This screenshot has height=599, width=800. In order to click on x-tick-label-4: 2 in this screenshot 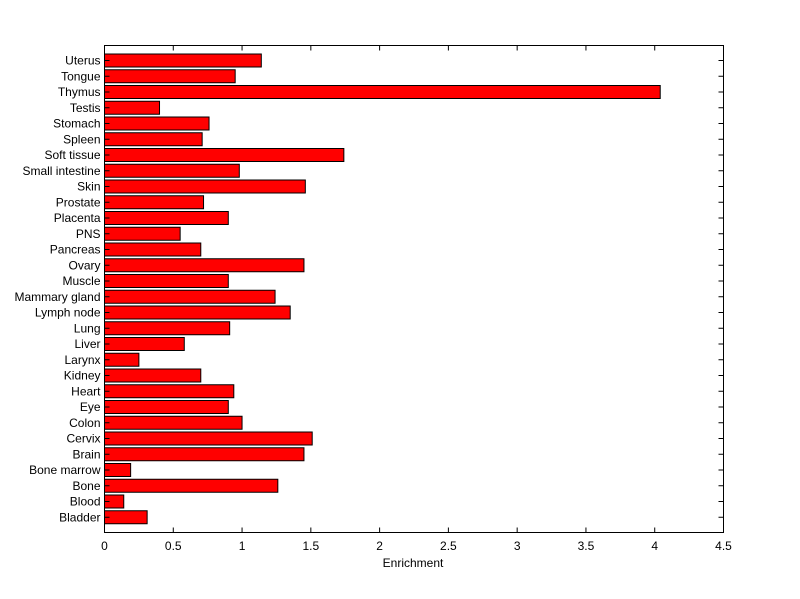, I will do `click(379, 546)`.